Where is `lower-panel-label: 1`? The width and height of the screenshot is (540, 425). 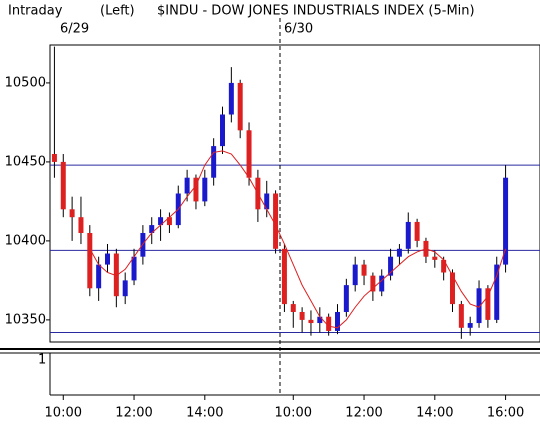 lower-panel-label: 1 is located at coordinates (42, 360).